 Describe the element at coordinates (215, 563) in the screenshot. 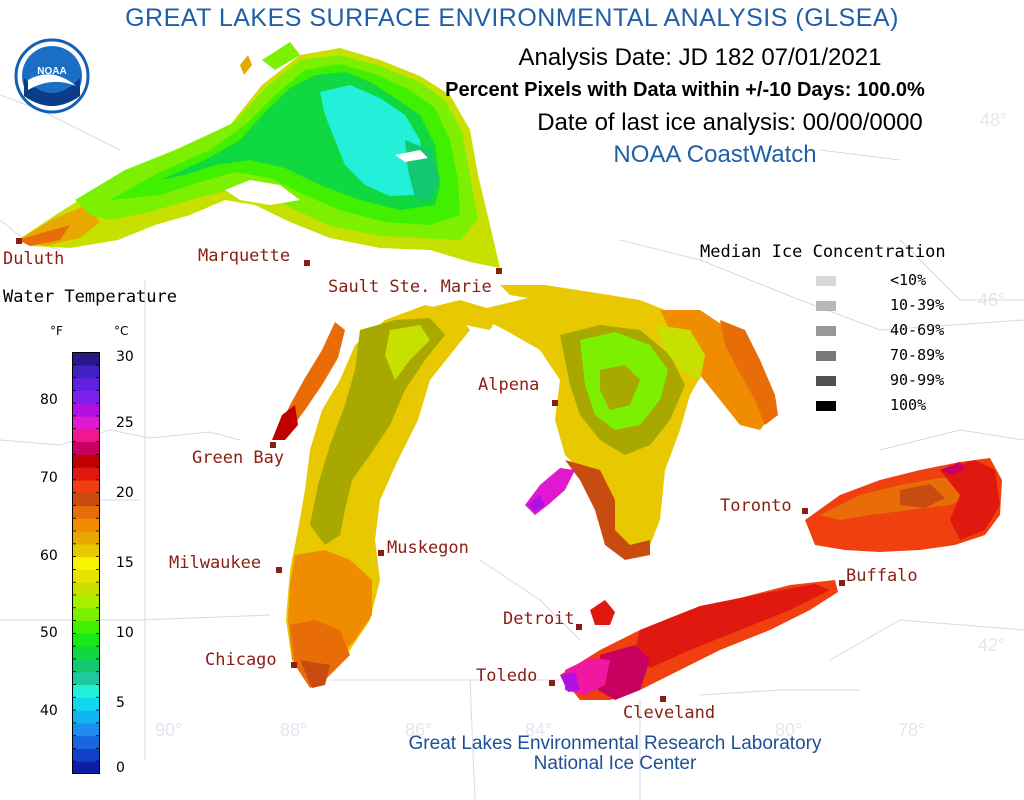

I see `city-label-milwaukee: Milwaukee` at that location.